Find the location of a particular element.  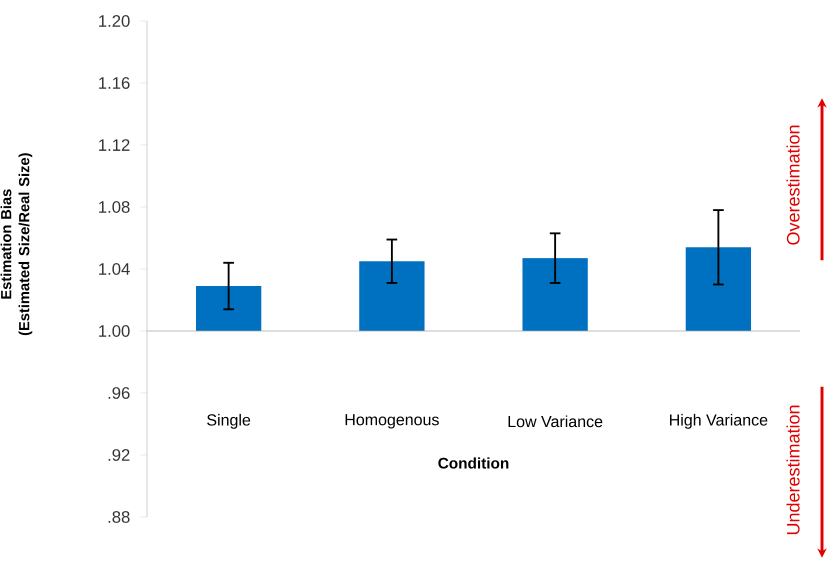

y-tick-label: .92 is located at coordinates (119, 455).